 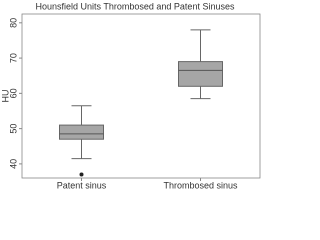 I want to click on y-tick-label: 50, so click(x=13, y=129).